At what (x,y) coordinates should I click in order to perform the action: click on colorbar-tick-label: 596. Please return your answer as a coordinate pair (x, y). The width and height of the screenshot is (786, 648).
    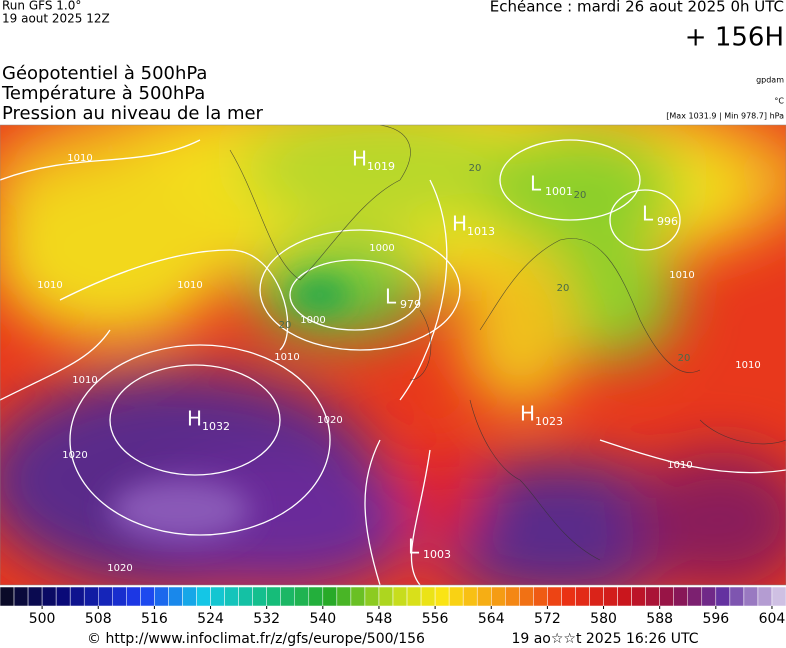
    Looking at the image, I should click on (715, 619).